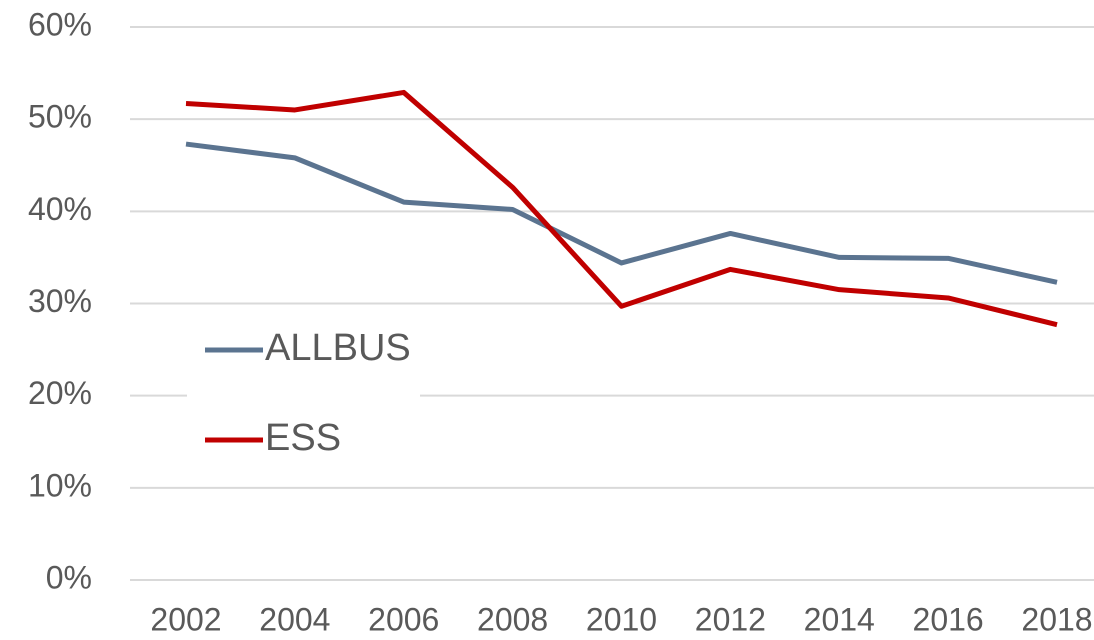 This screenshot has height=640, width=1094. What do you see at coordinates (60, 209) in the screenshot?
I see `y-tick-label: 40%` at bounding box center [60, 209].